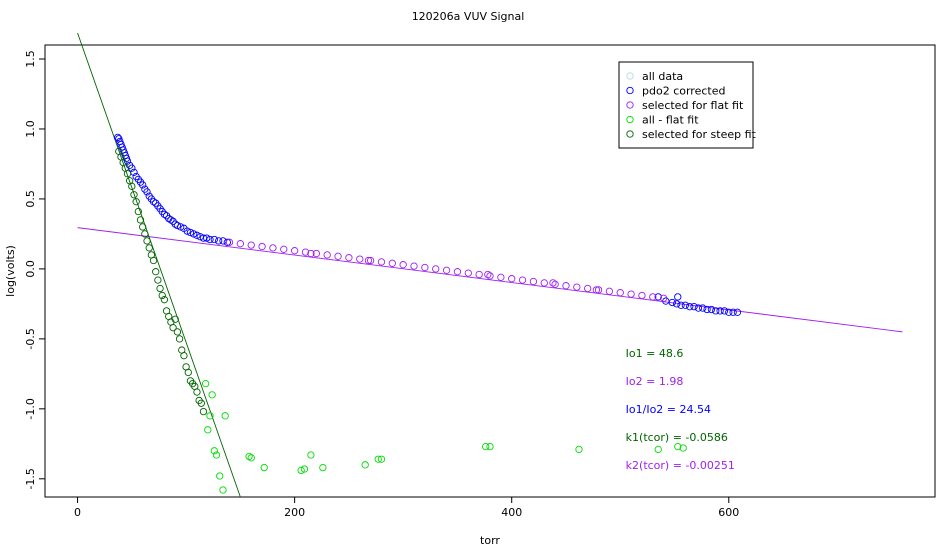  I want to click on y-tick-label: -0.5, so click(30, 338).